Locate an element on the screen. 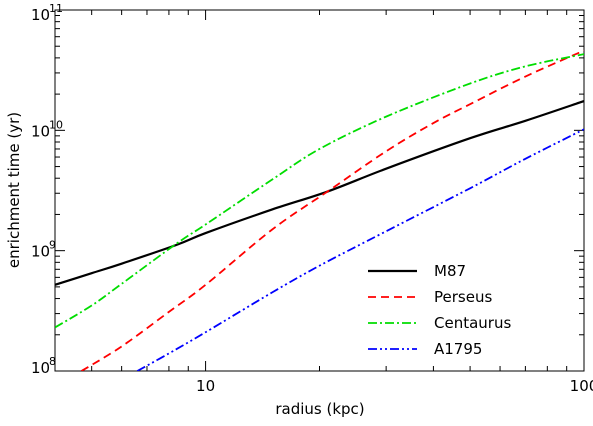  legend-label-m87: M87 is located at coordinates (450, 271).